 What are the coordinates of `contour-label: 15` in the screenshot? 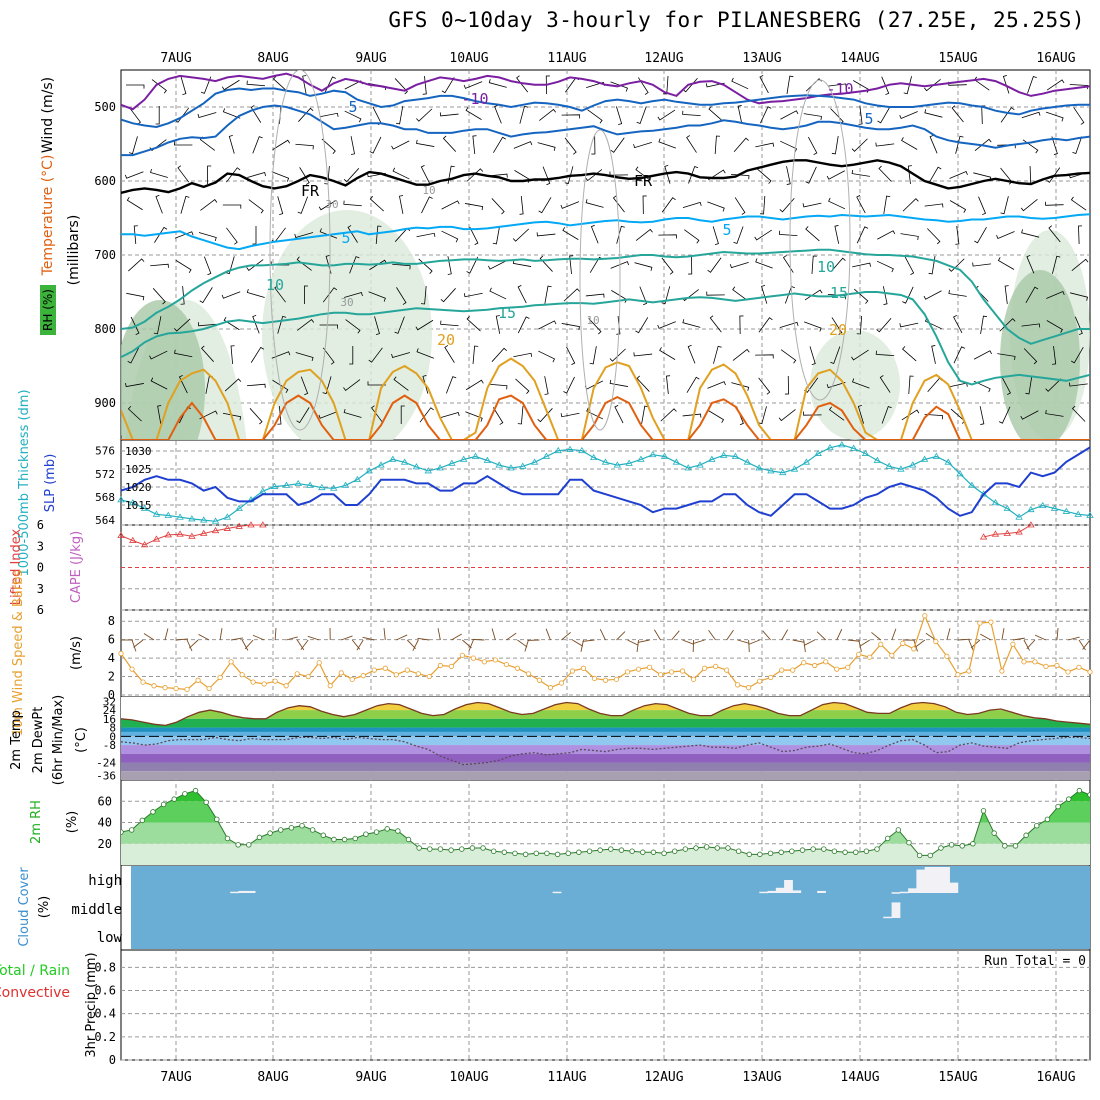 It's located at (839, 293).